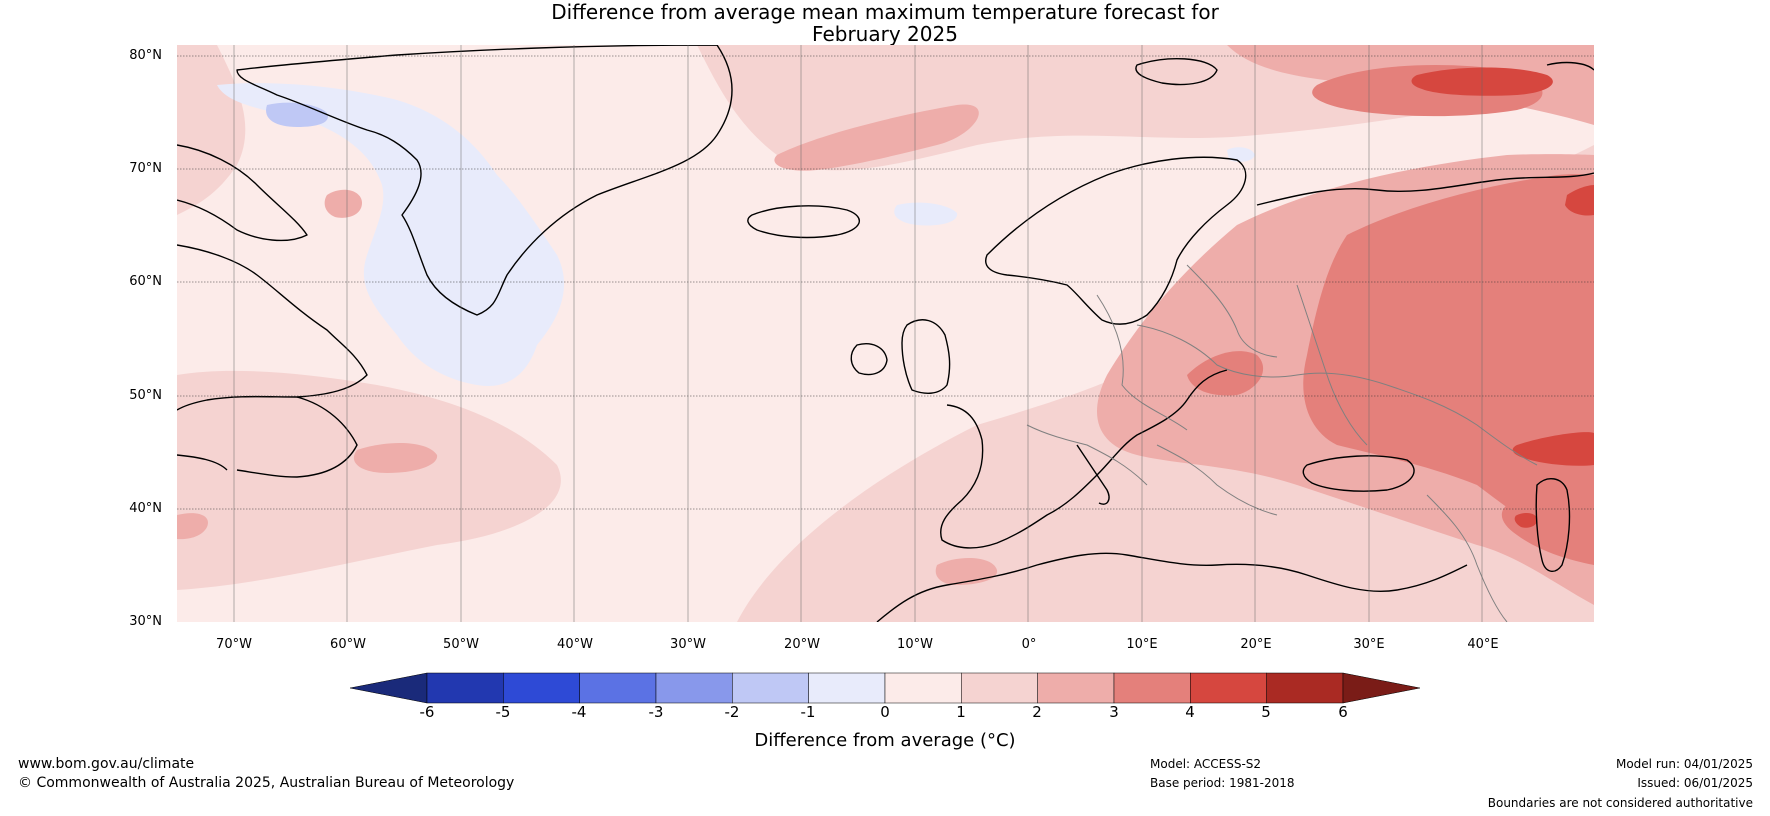 The image size is (1770, 816). Describe the element at coordinates (1369, 644) in the screenshot. I see `lon-label-30e: 30°E` at that location.